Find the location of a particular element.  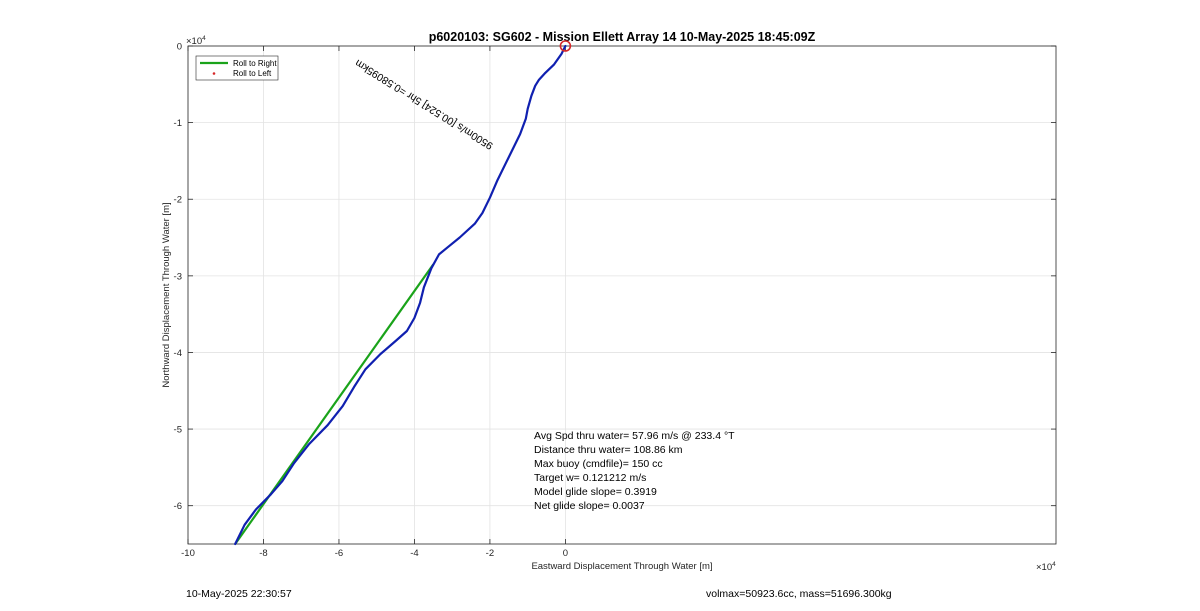

y-tick-label: 0 is located at coordinates (179, 47).